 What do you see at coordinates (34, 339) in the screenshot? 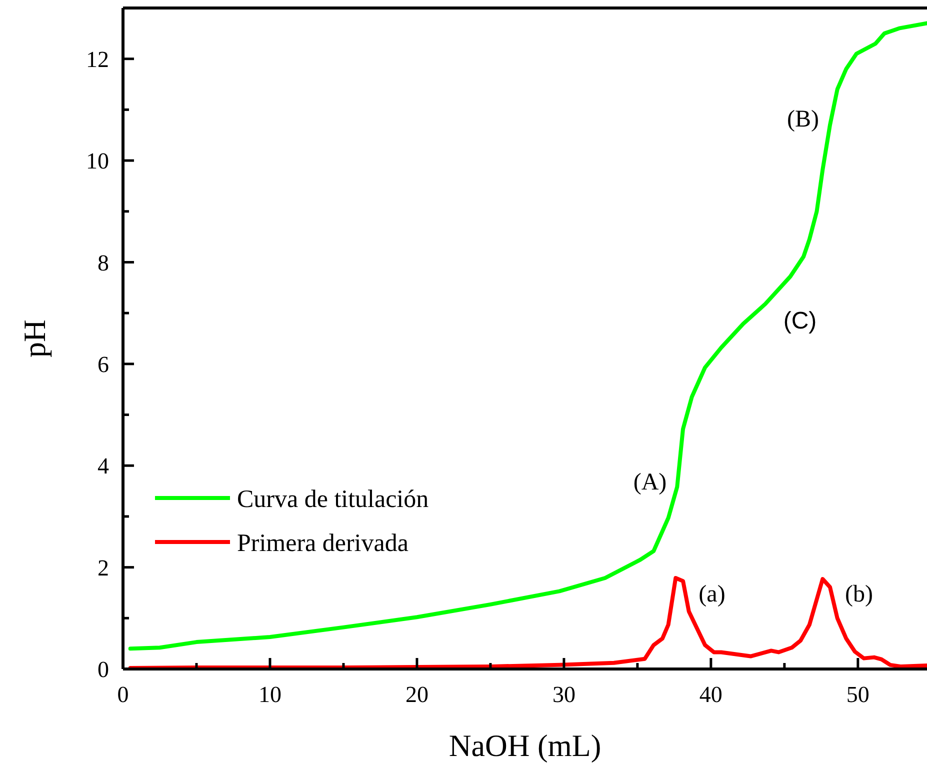
I see `y-axis-title: pH` at bounding box center [34, 339].